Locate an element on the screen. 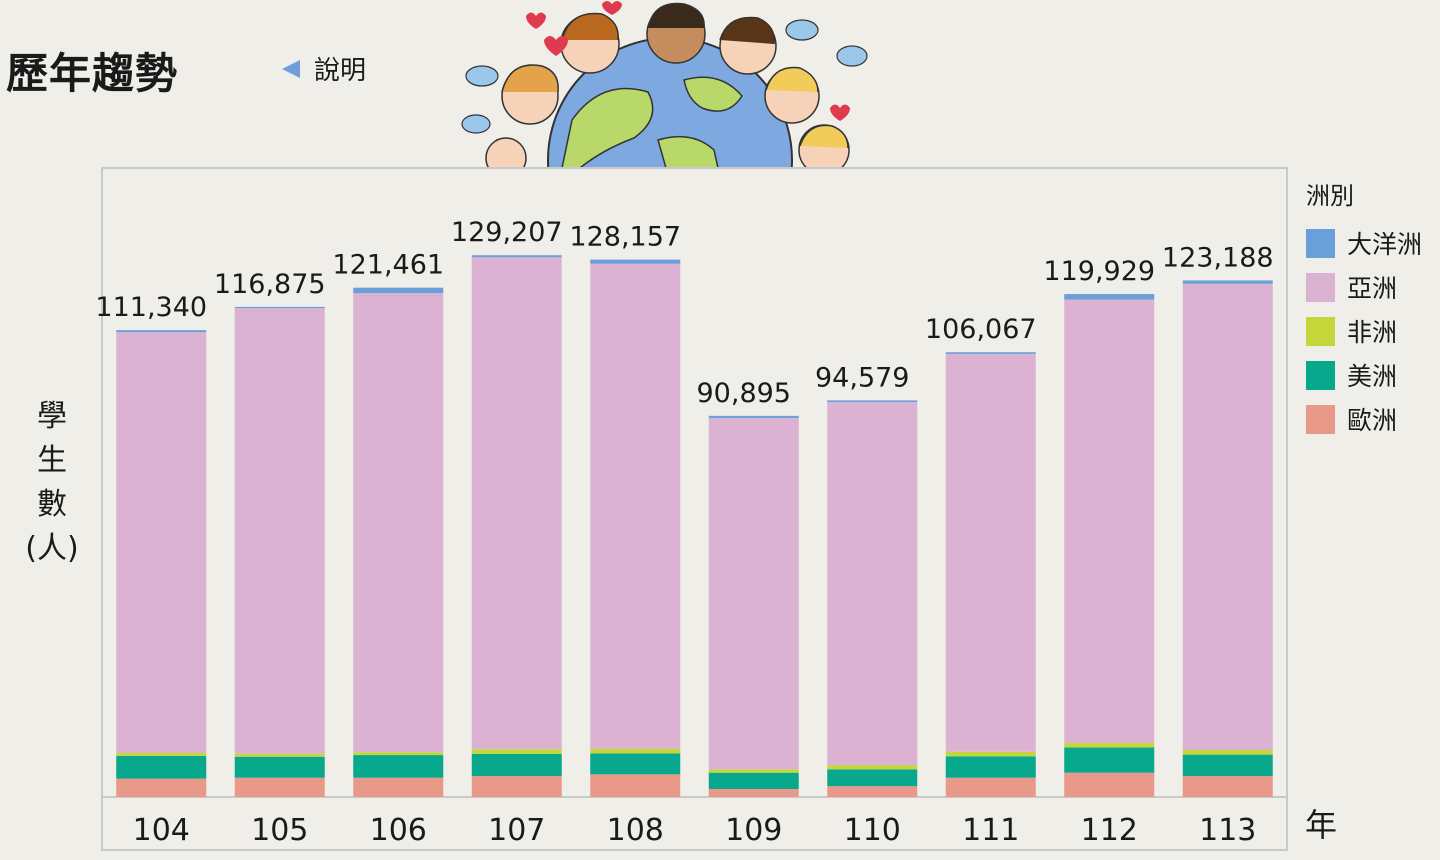 This screenshot has width=1440, height=860. bar-segment-歐洲-105 is located at coordinates (279, 787).